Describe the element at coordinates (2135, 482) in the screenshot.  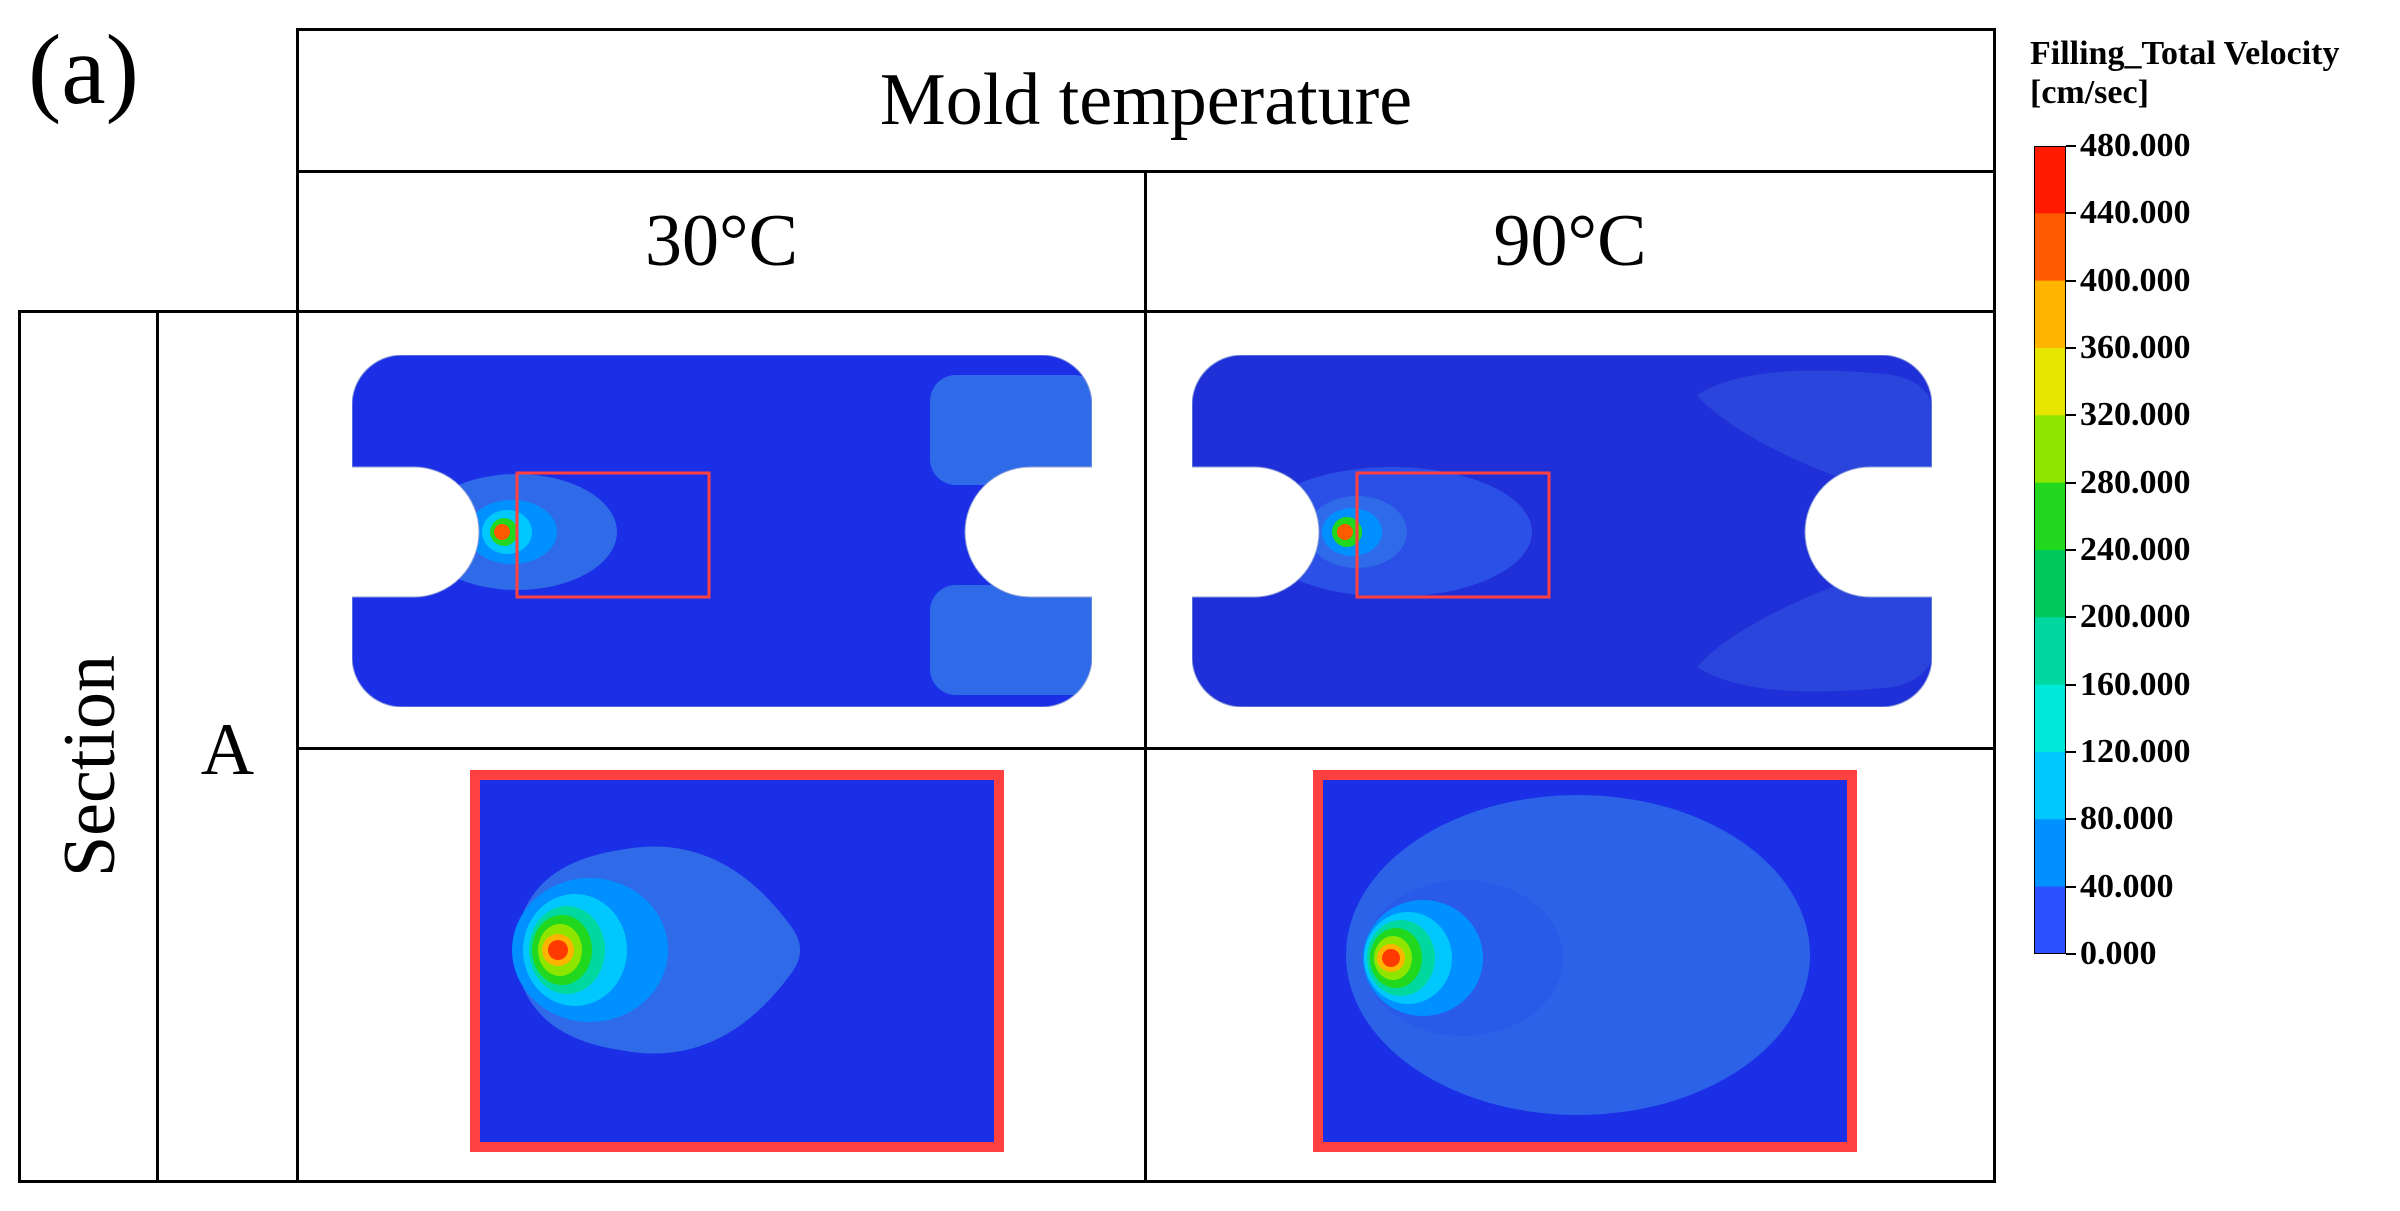
I see `colorbar-tick-label: 280.000` at that location.